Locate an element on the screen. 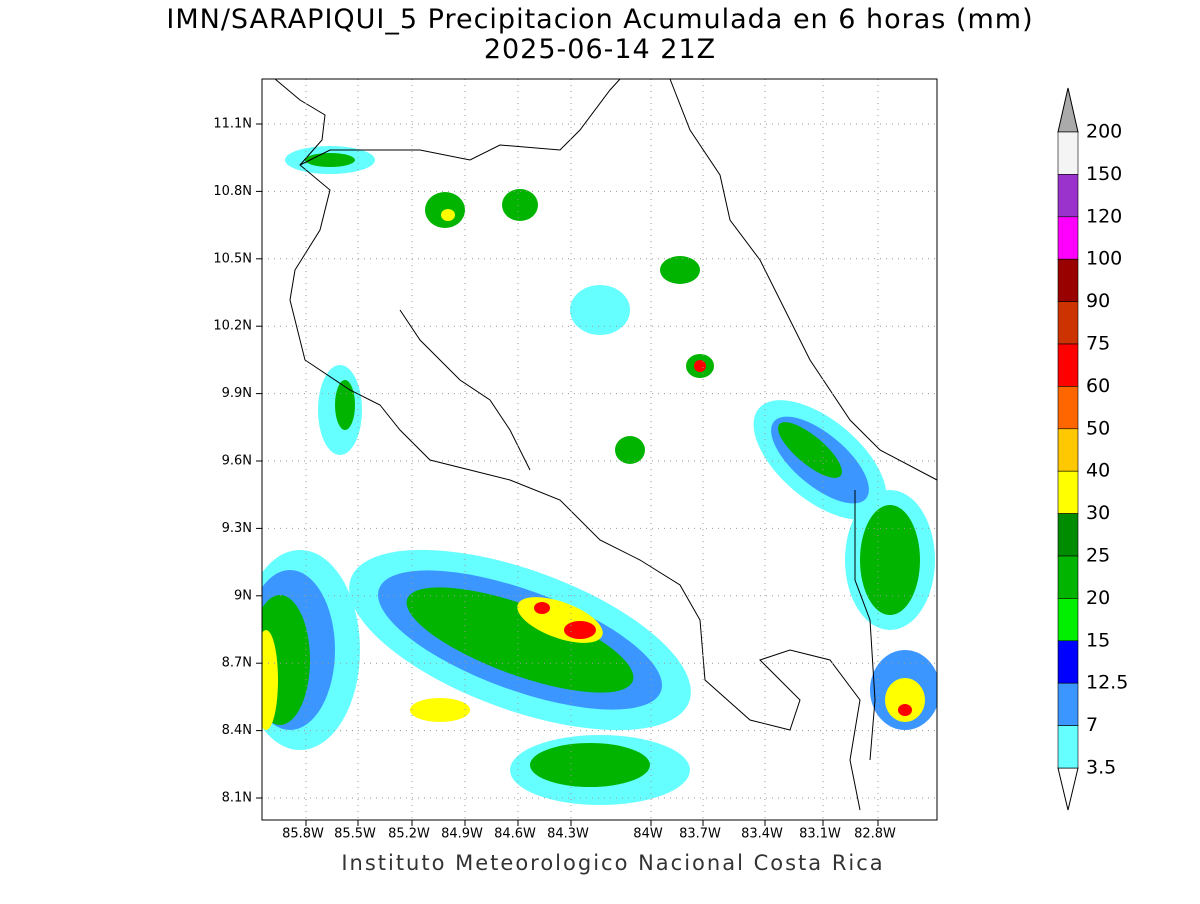  colorbar-label: 7 is located at coordinates (1092, 725).